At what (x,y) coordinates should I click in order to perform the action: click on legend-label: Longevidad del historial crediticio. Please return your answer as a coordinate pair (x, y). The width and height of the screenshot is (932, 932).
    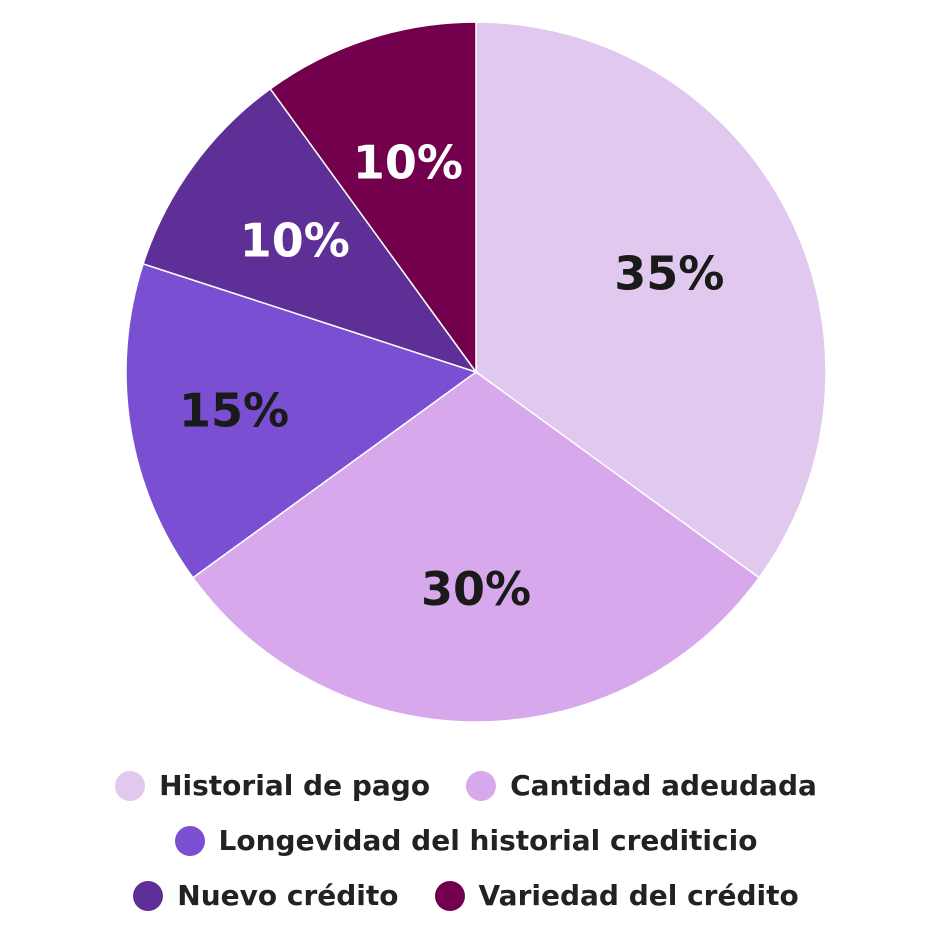
    Looking at the image, I should click on (488, 840).